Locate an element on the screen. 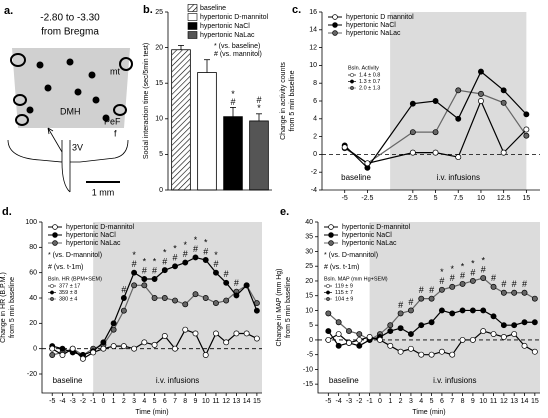  x-tick-label: -3 is located at coordinates (73, 401).